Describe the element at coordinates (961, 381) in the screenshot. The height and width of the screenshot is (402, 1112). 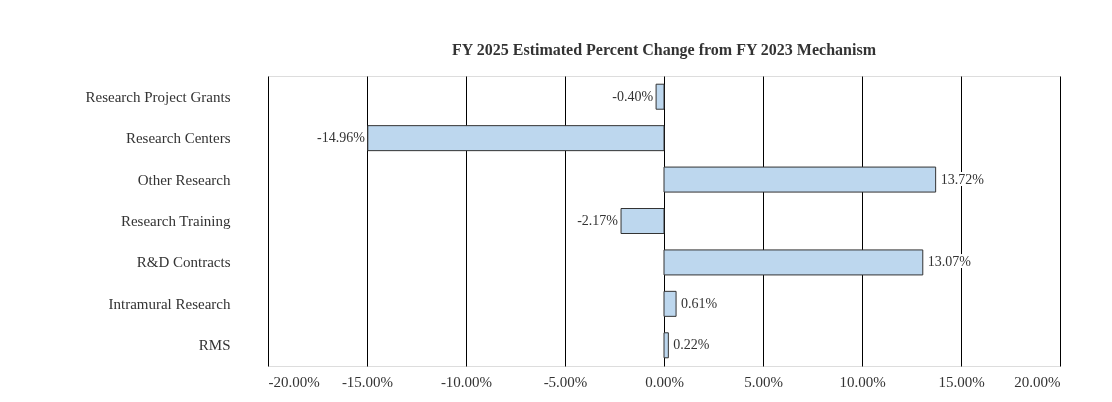
I see `x-tick-label: 15.00%` at that location.